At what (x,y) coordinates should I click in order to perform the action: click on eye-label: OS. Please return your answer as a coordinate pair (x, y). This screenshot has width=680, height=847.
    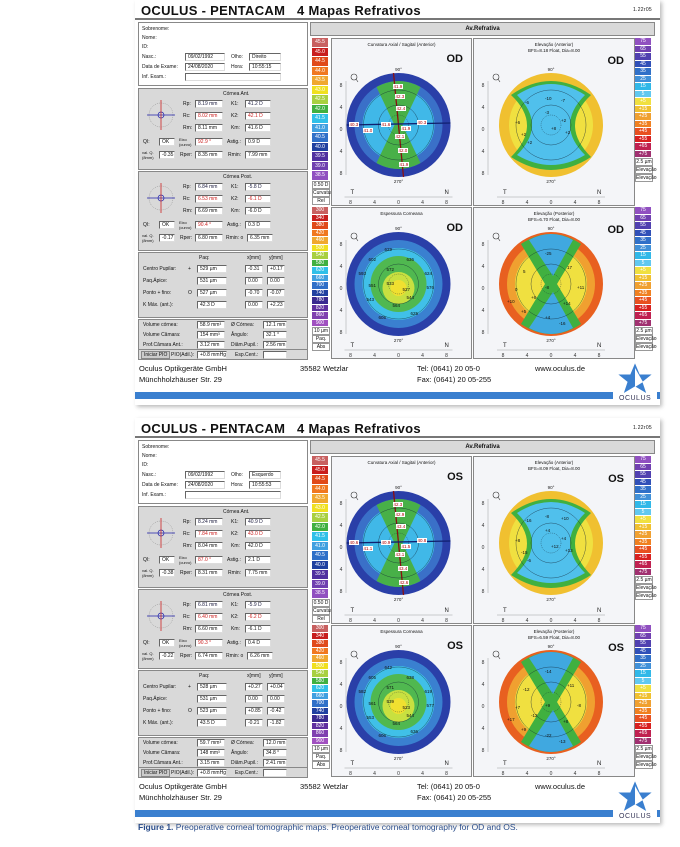
    Looking at the image, I should click on (616, 648).